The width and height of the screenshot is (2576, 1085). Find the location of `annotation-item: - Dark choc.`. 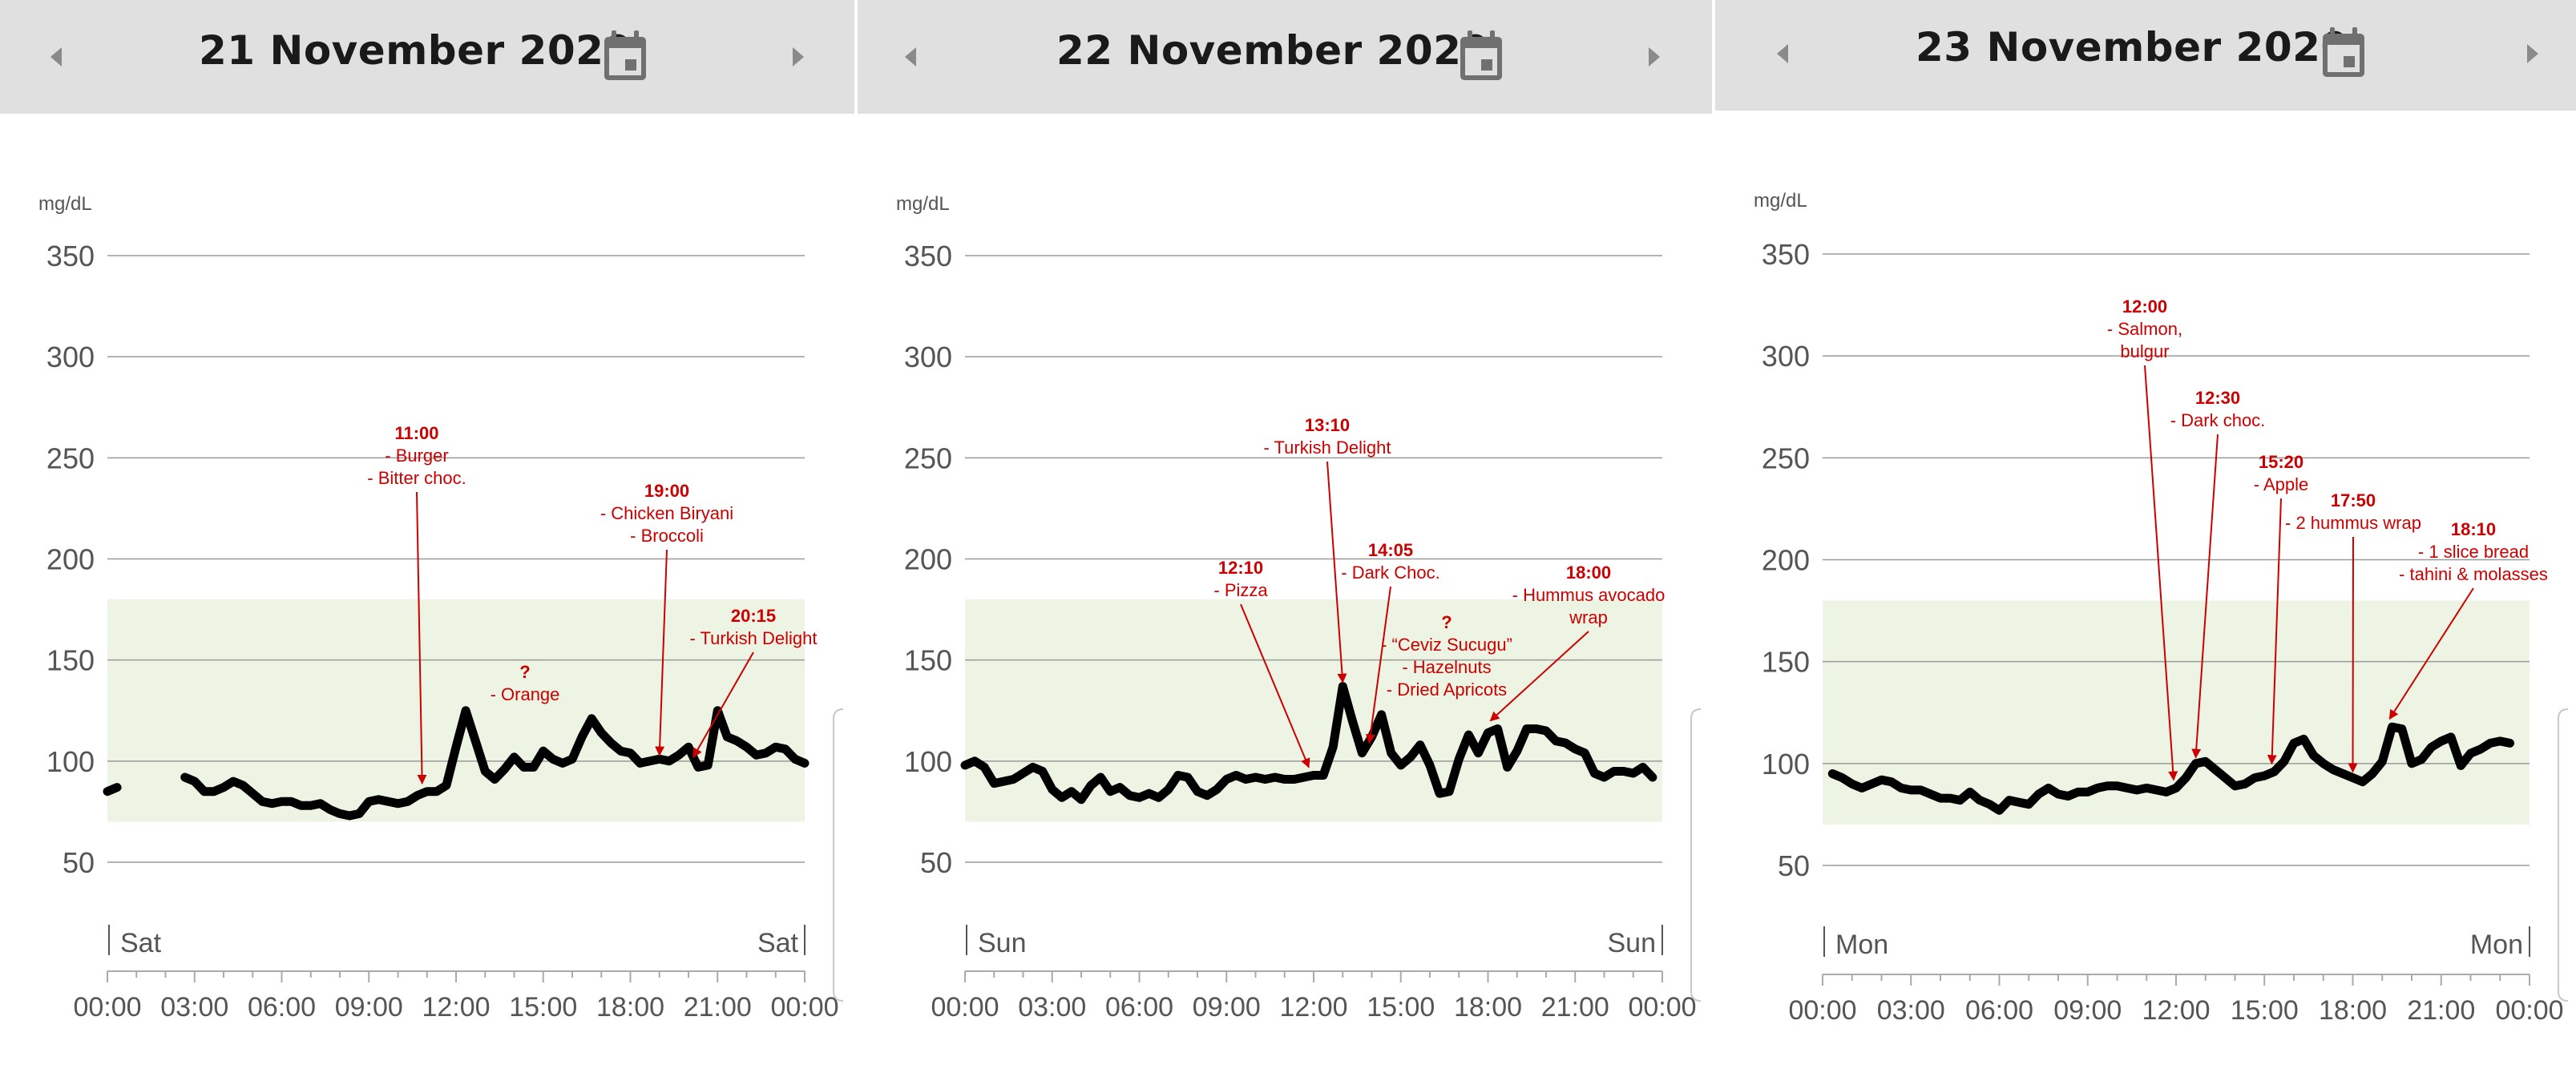

annotation-item: - Dark choc. is located at coordinates (2218, 420).